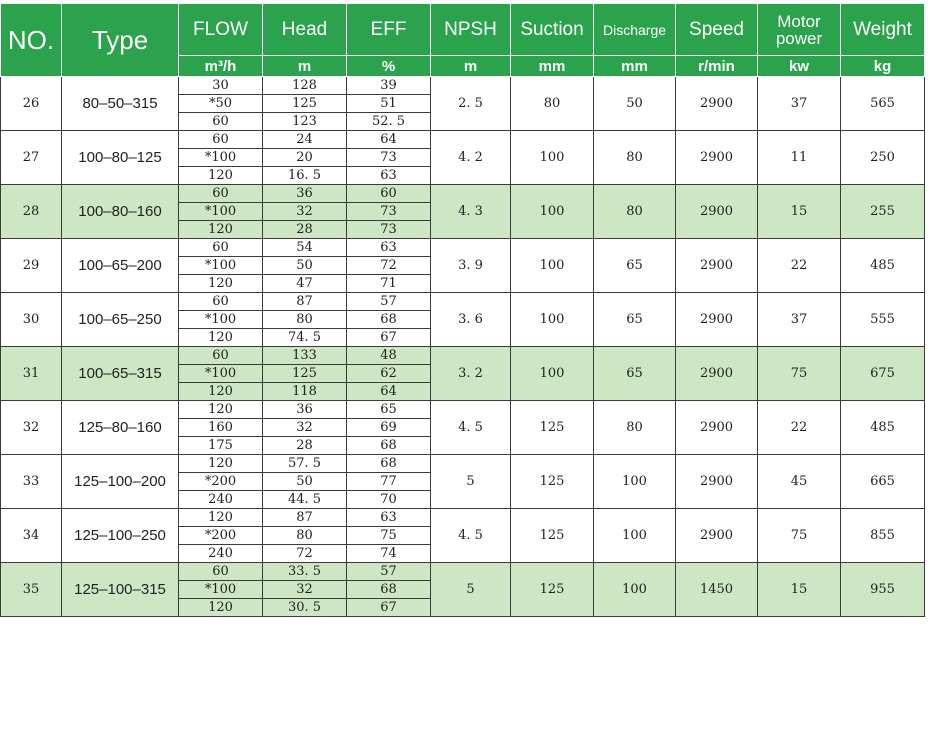 This screenshot has height=736, width=938. Describe the element at coordinates (31, 535) in the screenshot. I see `row-number: 34` at that location.